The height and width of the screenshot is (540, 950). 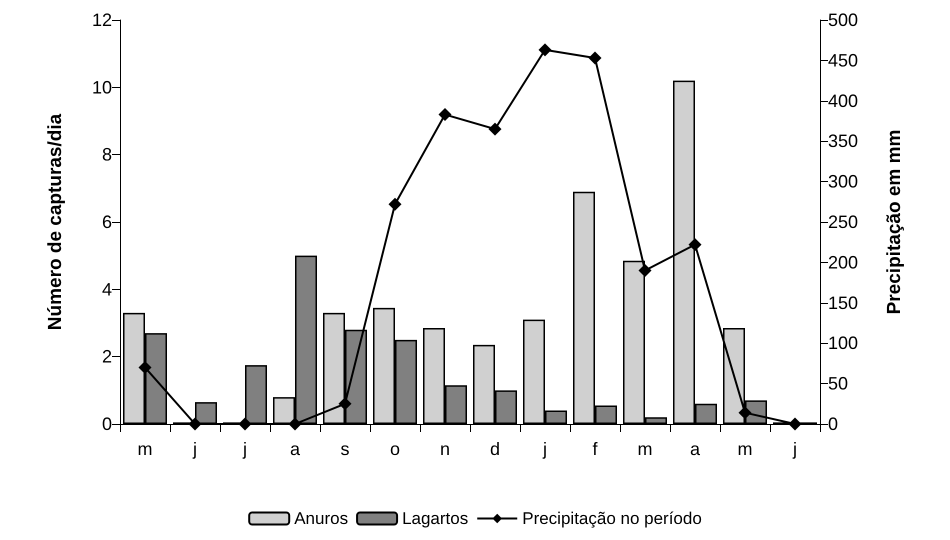 I want to click on y2-tick-label: 100, so click(x=843, y=343).